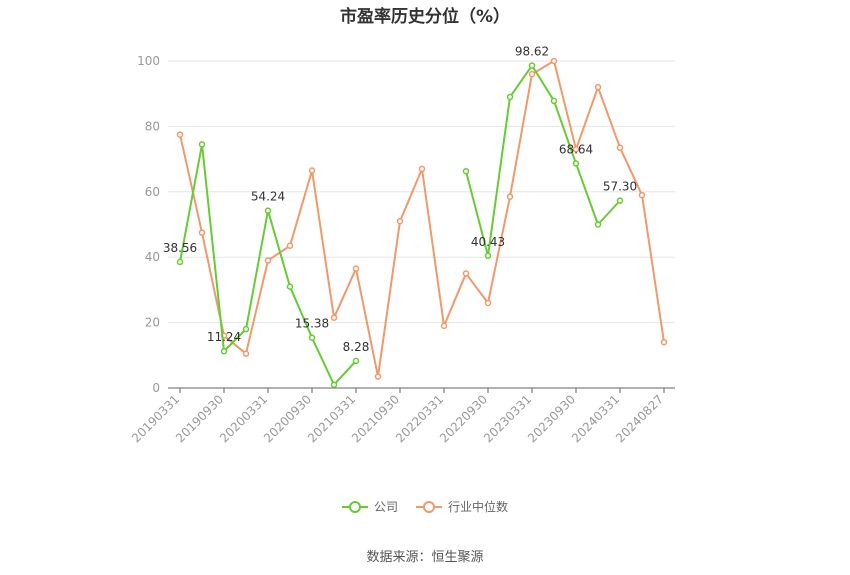 The width and height of the screenshot is (850, 575). Describe the element at coordinates (369, 506) in the screenshot. I see `legend-item-company: 公司` at that location.